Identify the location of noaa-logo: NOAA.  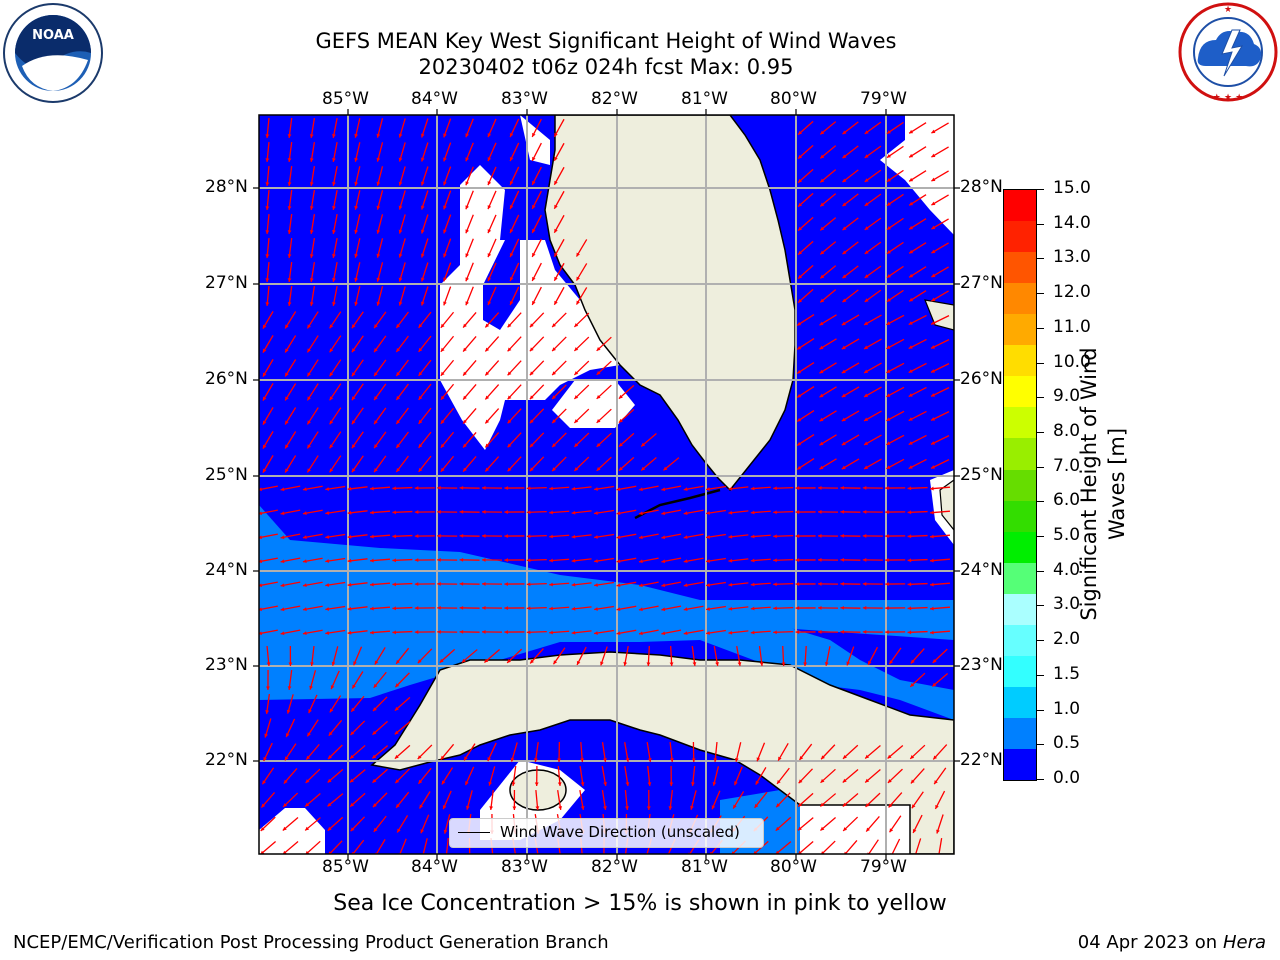
(53, 53).